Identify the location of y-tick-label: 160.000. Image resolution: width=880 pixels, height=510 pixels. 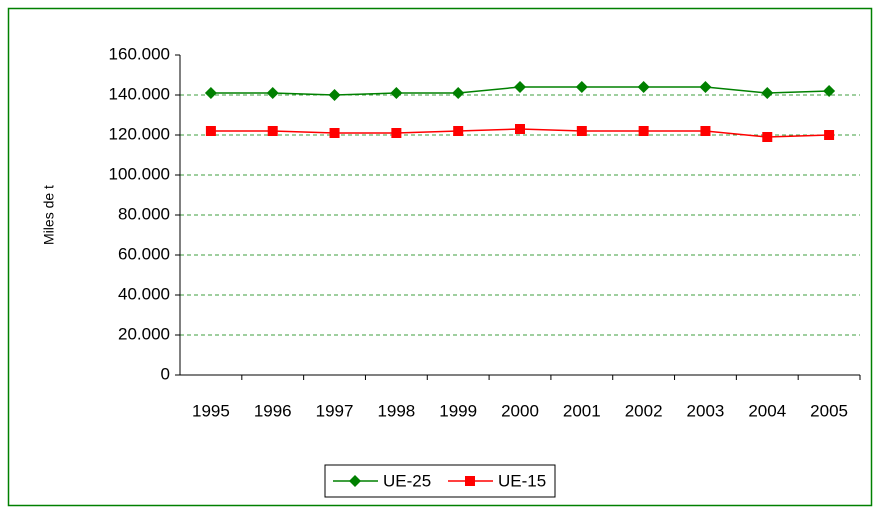
(139, 53).